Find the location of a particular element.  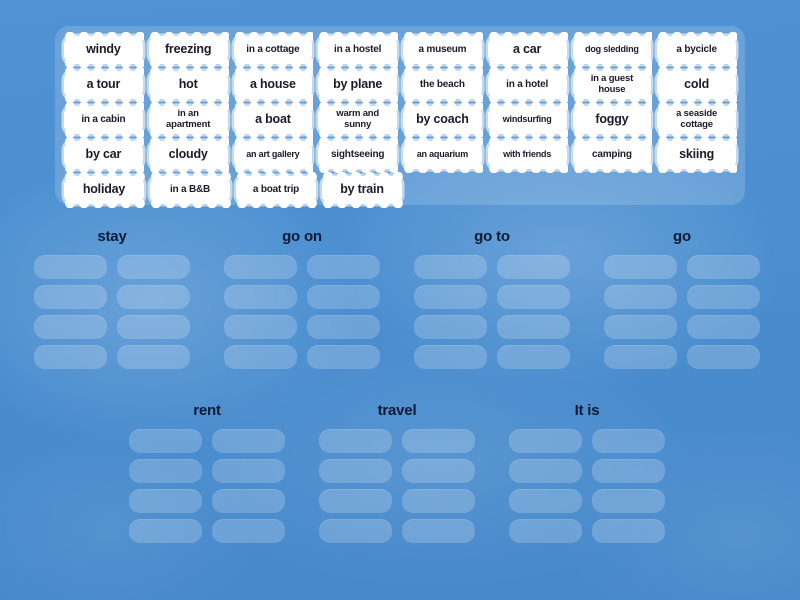

word-tile: a boat is located at coordinates (272, 120).